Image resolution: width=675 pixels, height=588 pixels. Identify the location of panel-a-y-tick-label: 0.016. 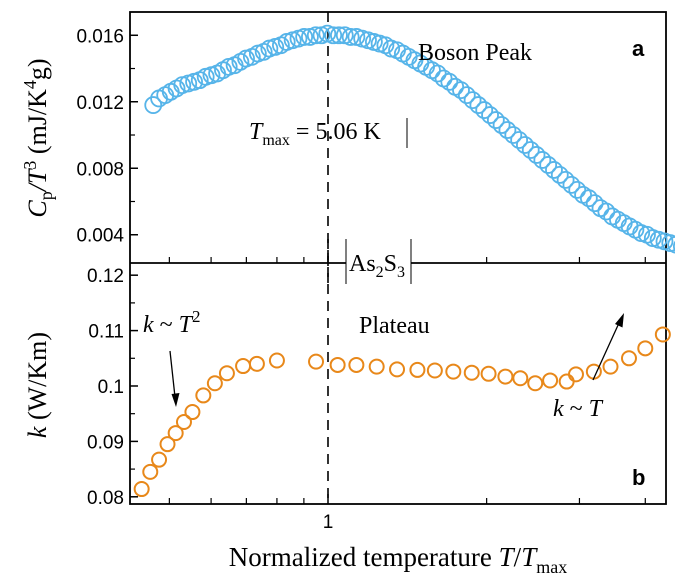
(100, 36).